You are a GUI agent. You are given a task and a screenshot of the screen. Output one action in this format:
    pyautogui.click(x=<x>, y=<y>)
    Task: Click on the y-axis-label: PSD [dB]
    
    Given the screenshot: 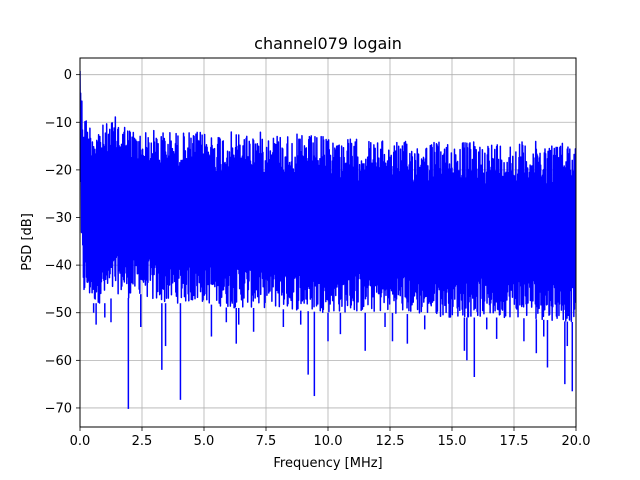 What is the action you would take?
    pyautogui.click(x=27, y=242)
    